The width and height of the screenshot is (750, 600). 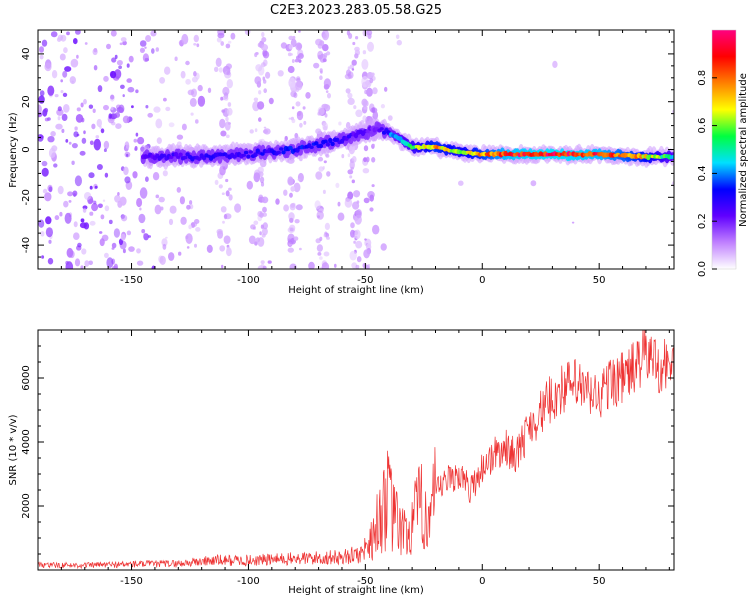 I want to click on y-tick-label: -40, so click(x=26, y=245).